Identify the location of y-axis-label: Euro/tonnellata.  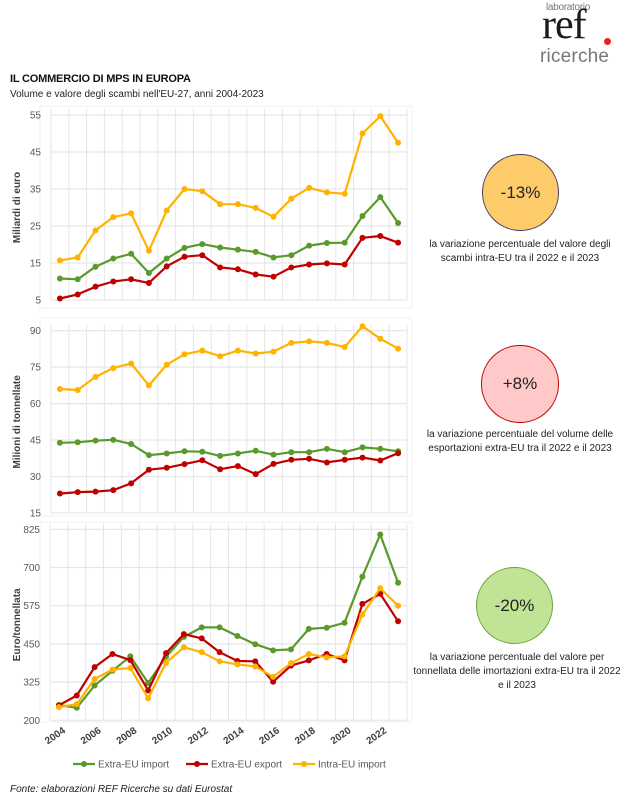
(17, 624).